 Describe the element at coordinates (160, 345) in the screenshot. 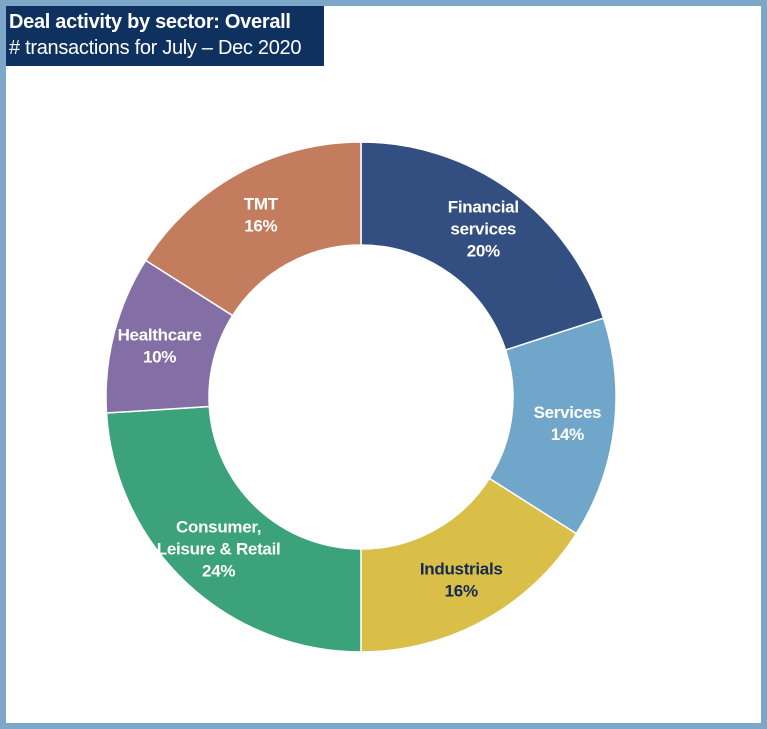

I see `slice-label: Healthcare 10%` at that location.